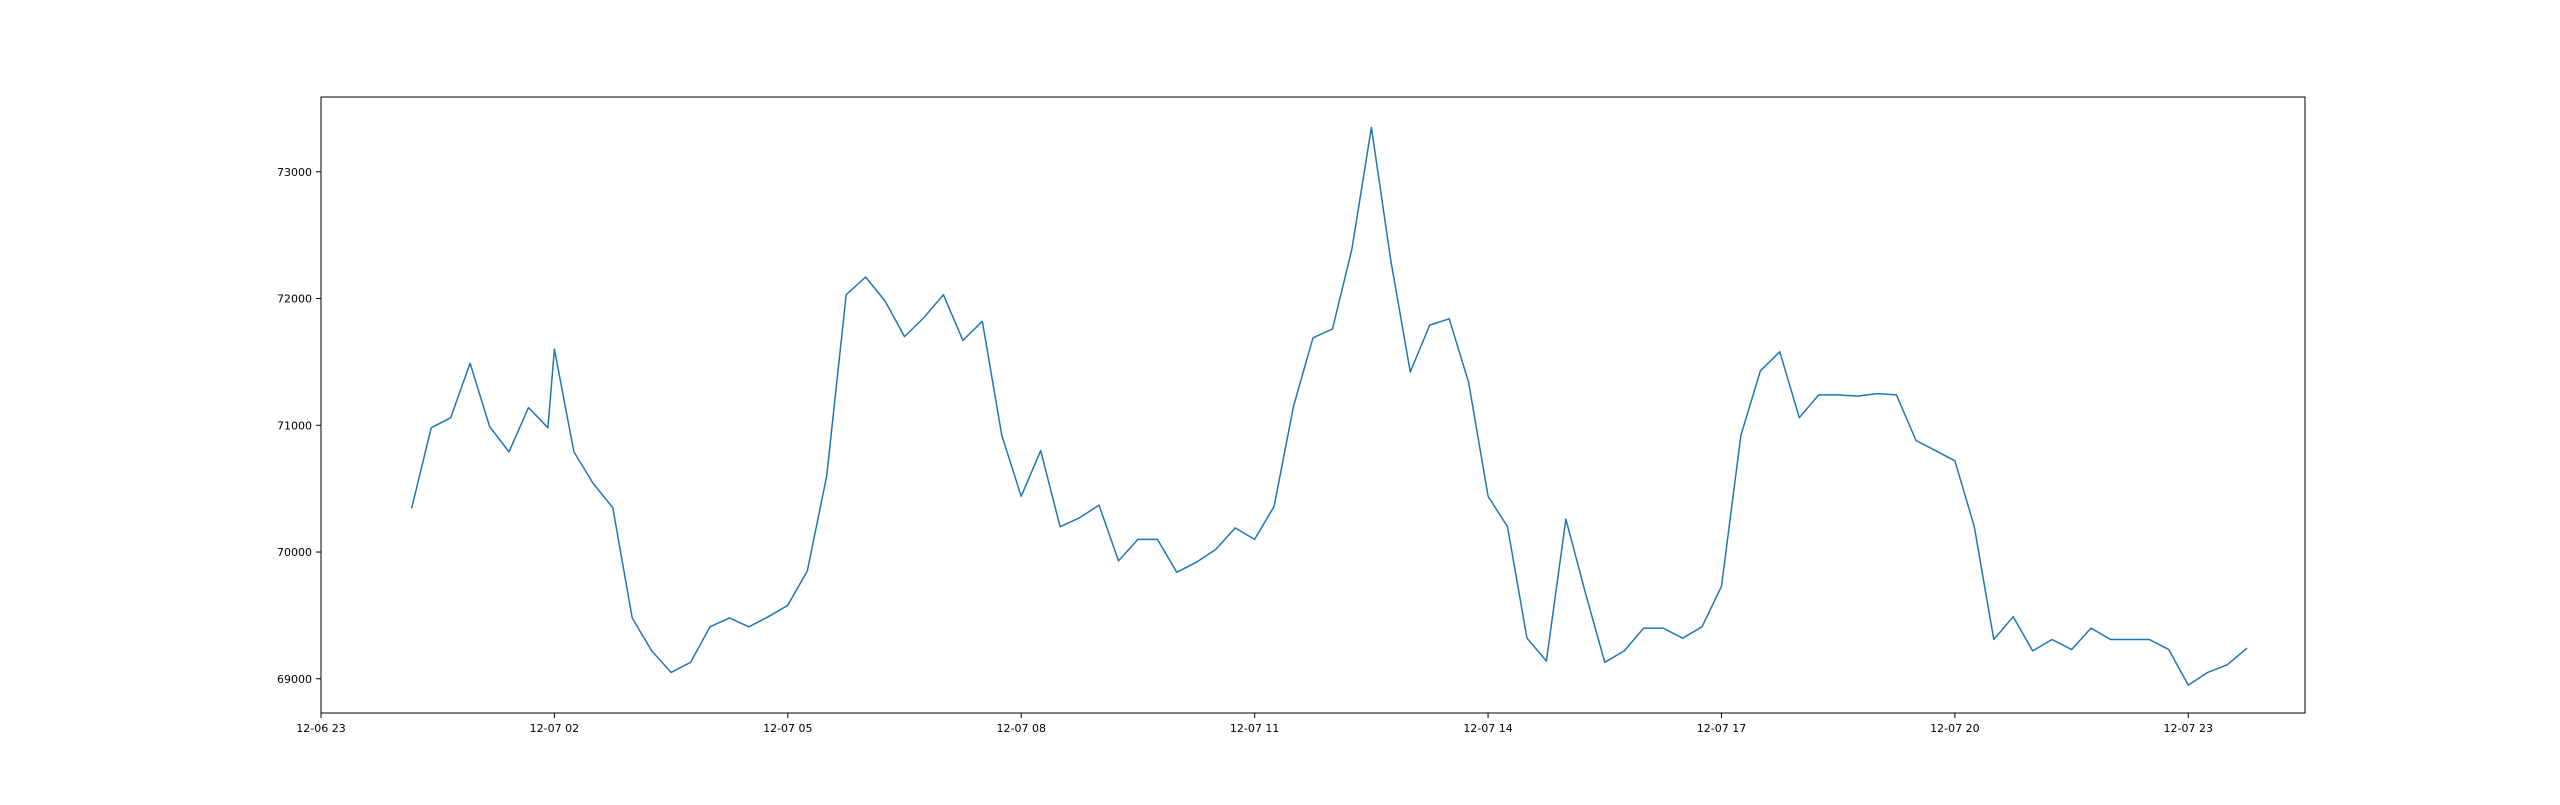  What do you see at coordinates (294, 679) in the screenshot?
I see `y-tick-label: 69000` at bounding box center [294, 679].